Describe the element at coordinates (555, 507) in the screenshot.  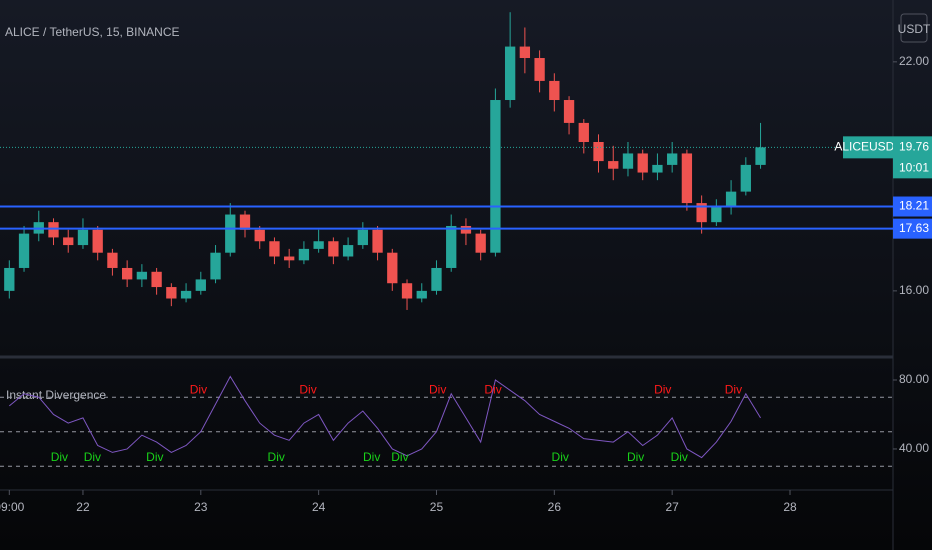
I see `x-tick-label: 26` at that location.